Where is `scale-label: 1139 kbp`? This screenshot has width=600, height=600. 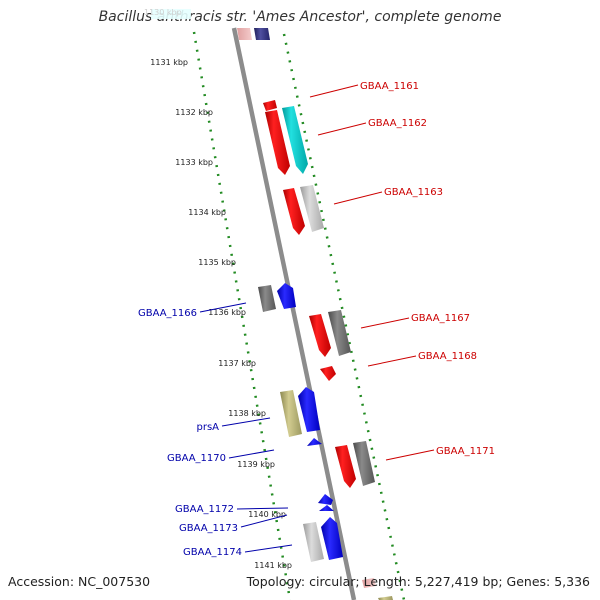 scale-label: 1139 kbp is located at coordinates (256, 464).